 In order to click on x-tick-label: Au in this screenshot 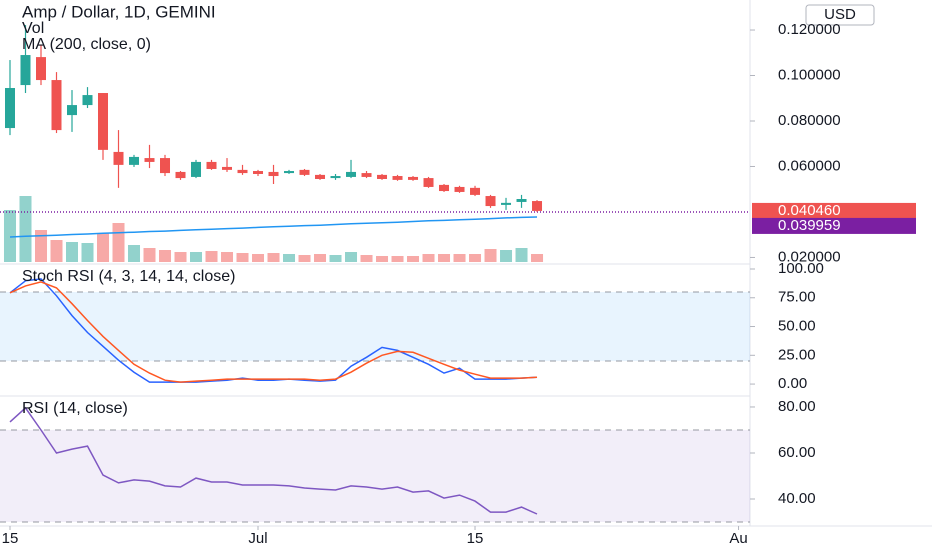, I will do `click(738, 538)`.